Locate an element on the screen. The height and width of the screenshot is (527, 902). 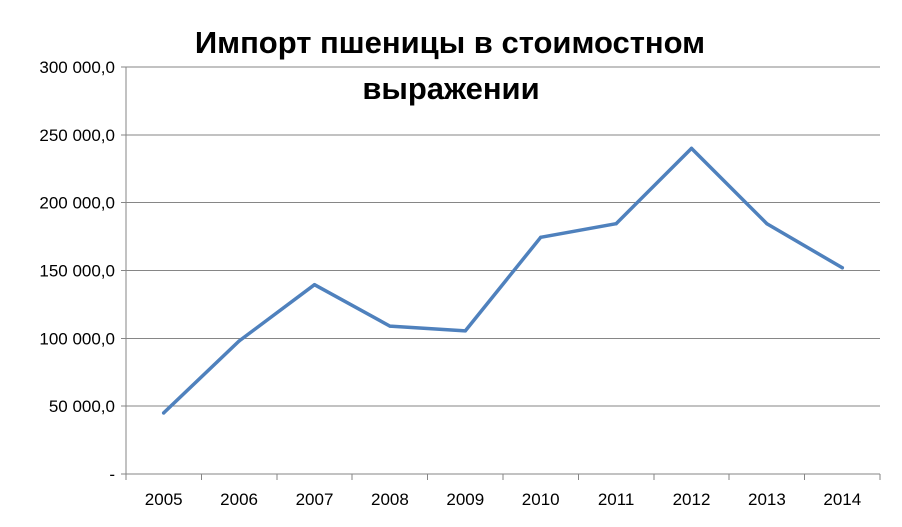
chart-title-line-1: Импорт пшеницы в стоимостном is located at coordinates (450, 42).